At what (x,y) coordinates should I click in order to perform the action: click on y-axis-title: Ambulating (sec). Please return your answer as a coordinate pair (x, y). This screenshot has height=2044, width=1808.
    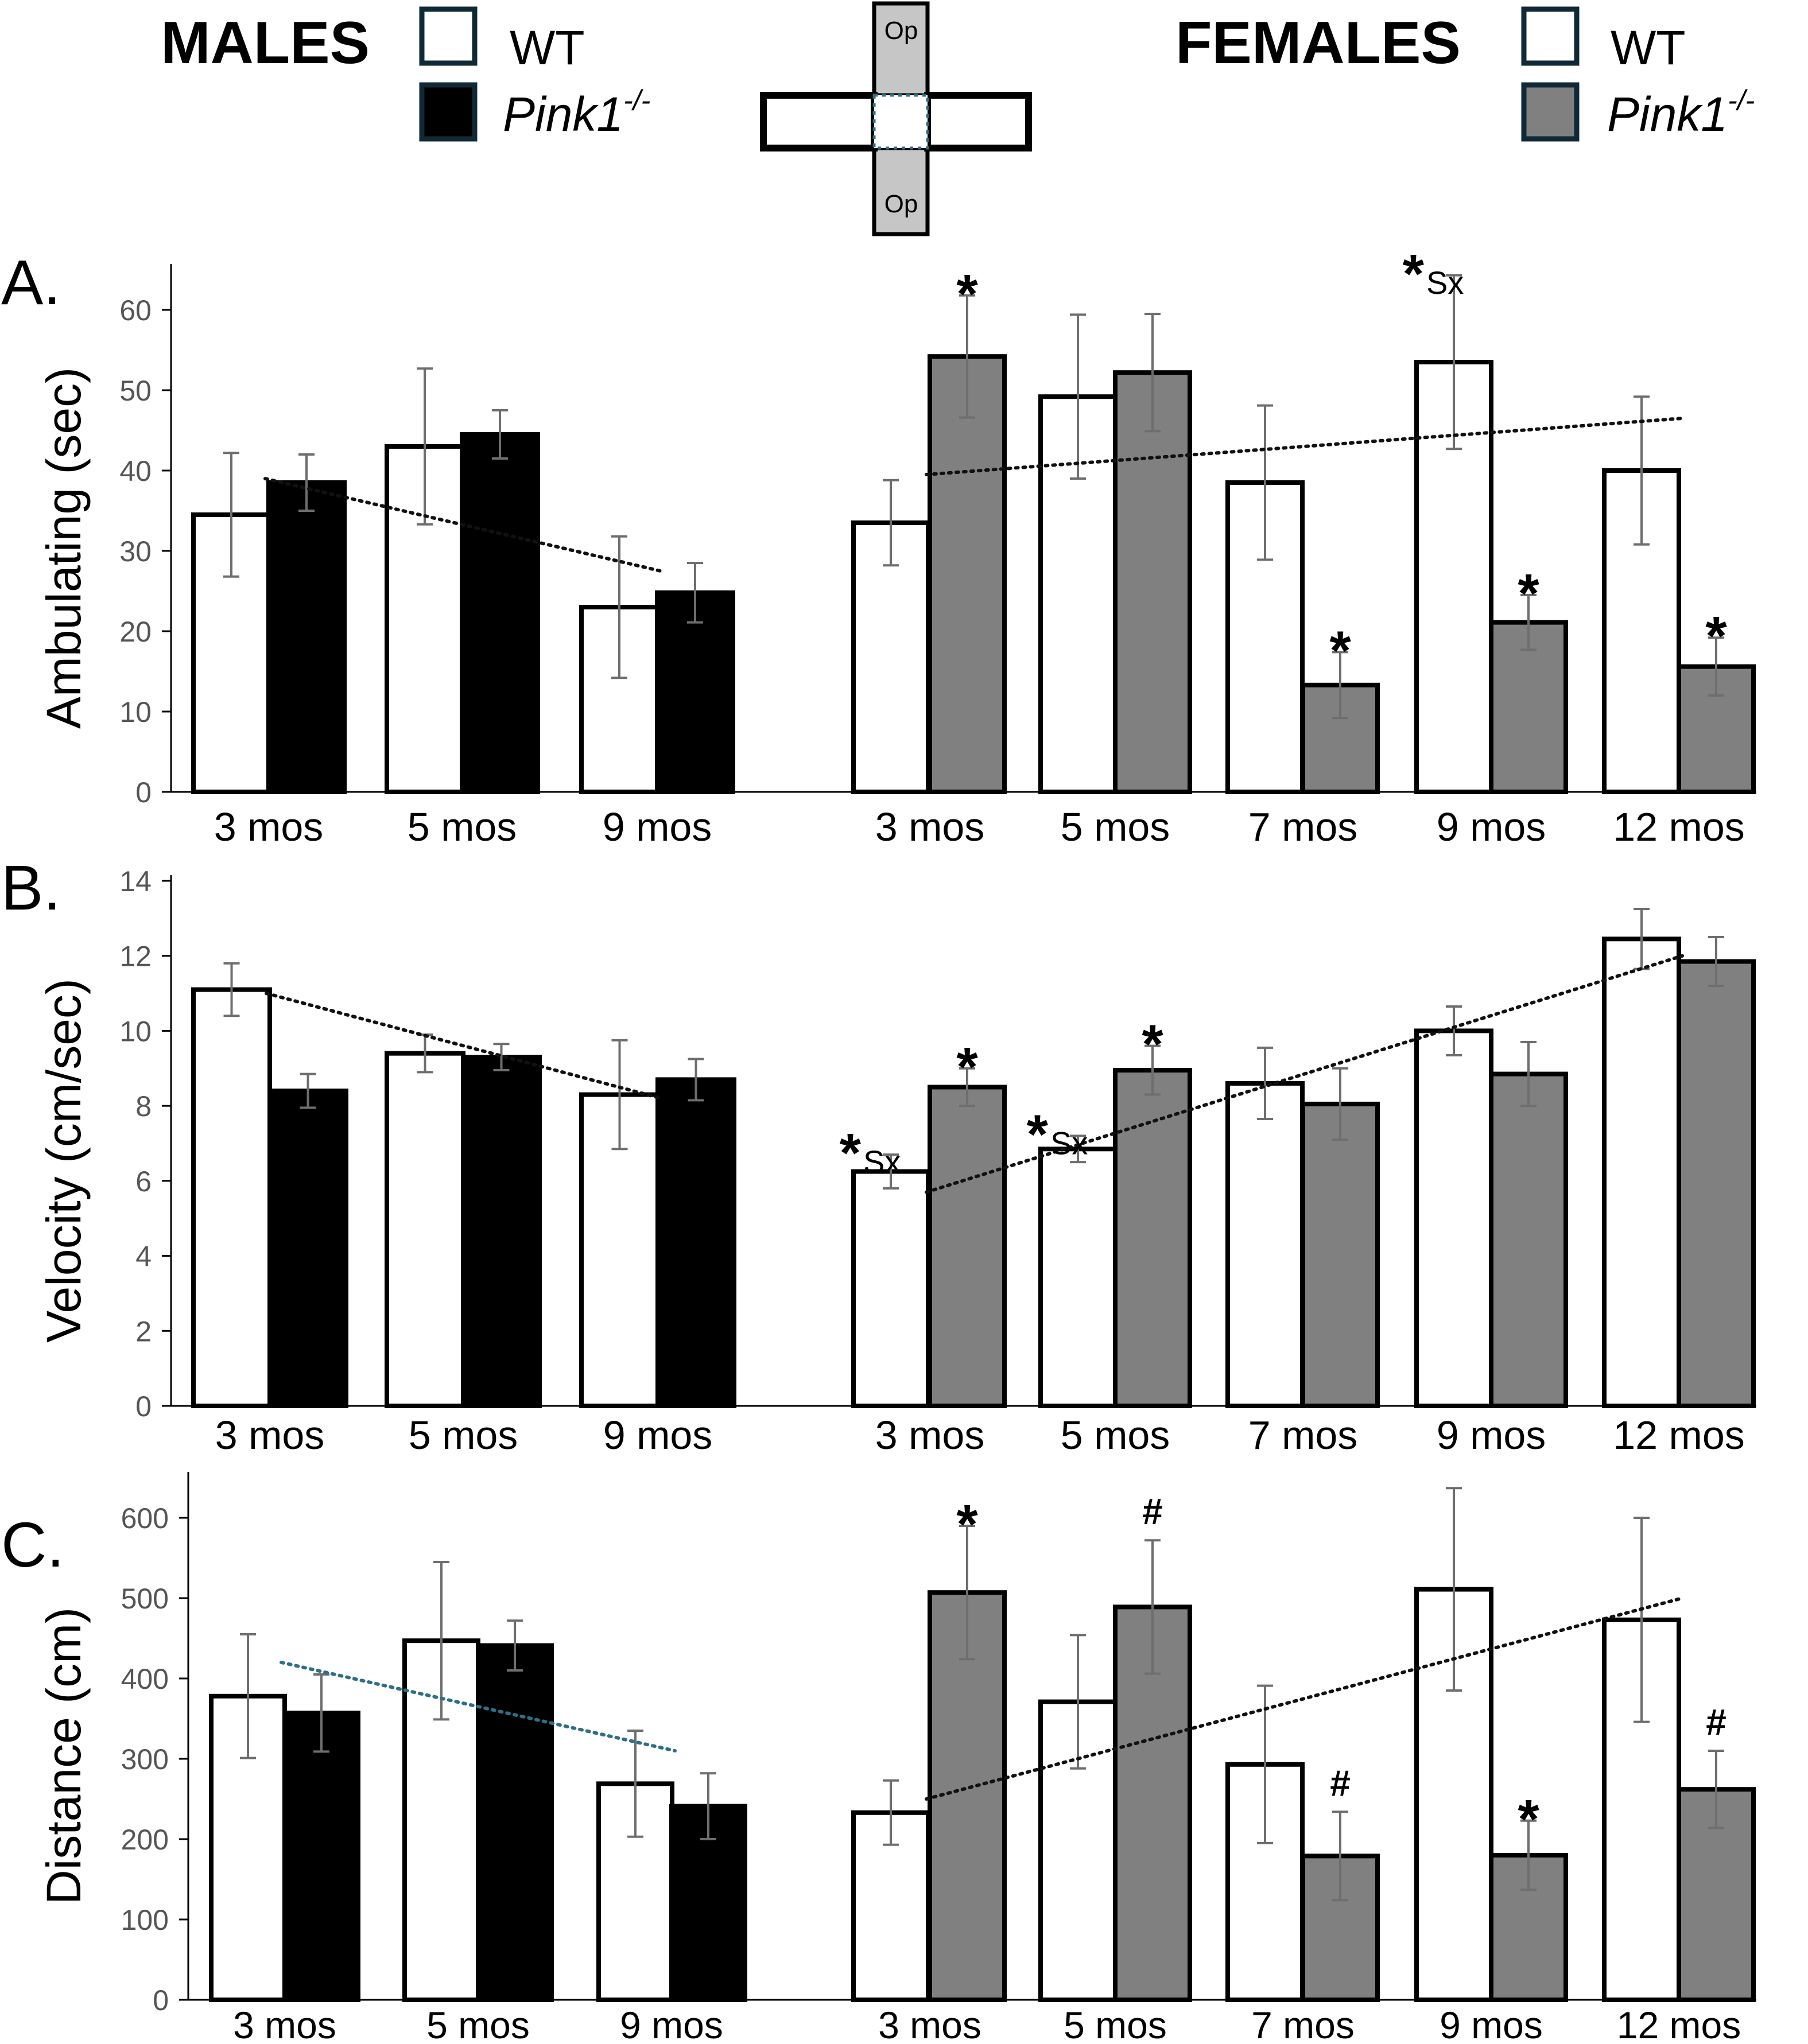
    Looking at the image, I should click on (64, 548).